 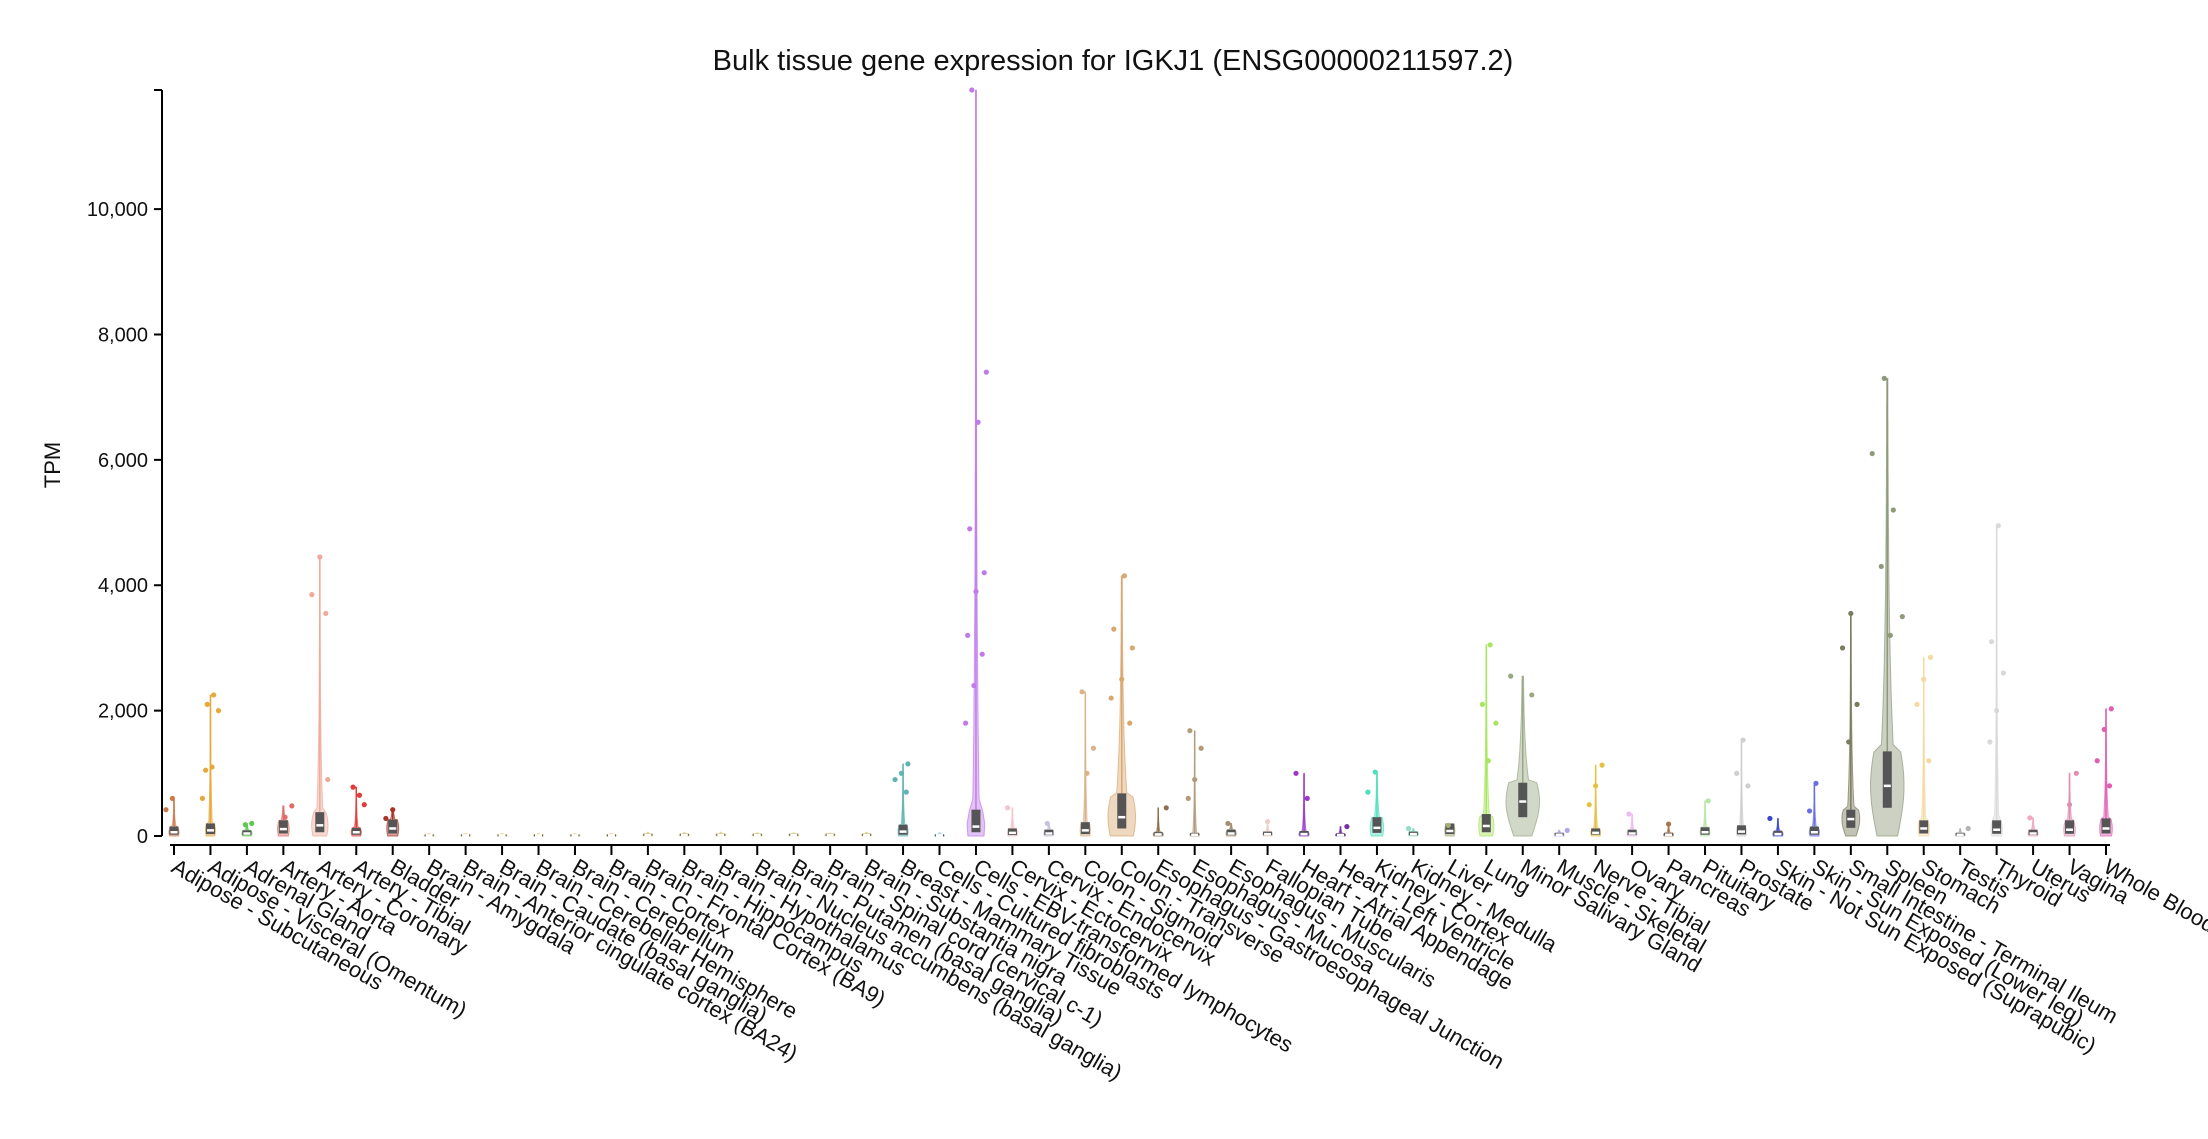 I want to click on y-tick-label: 6,000, so click(x=123, y=461).